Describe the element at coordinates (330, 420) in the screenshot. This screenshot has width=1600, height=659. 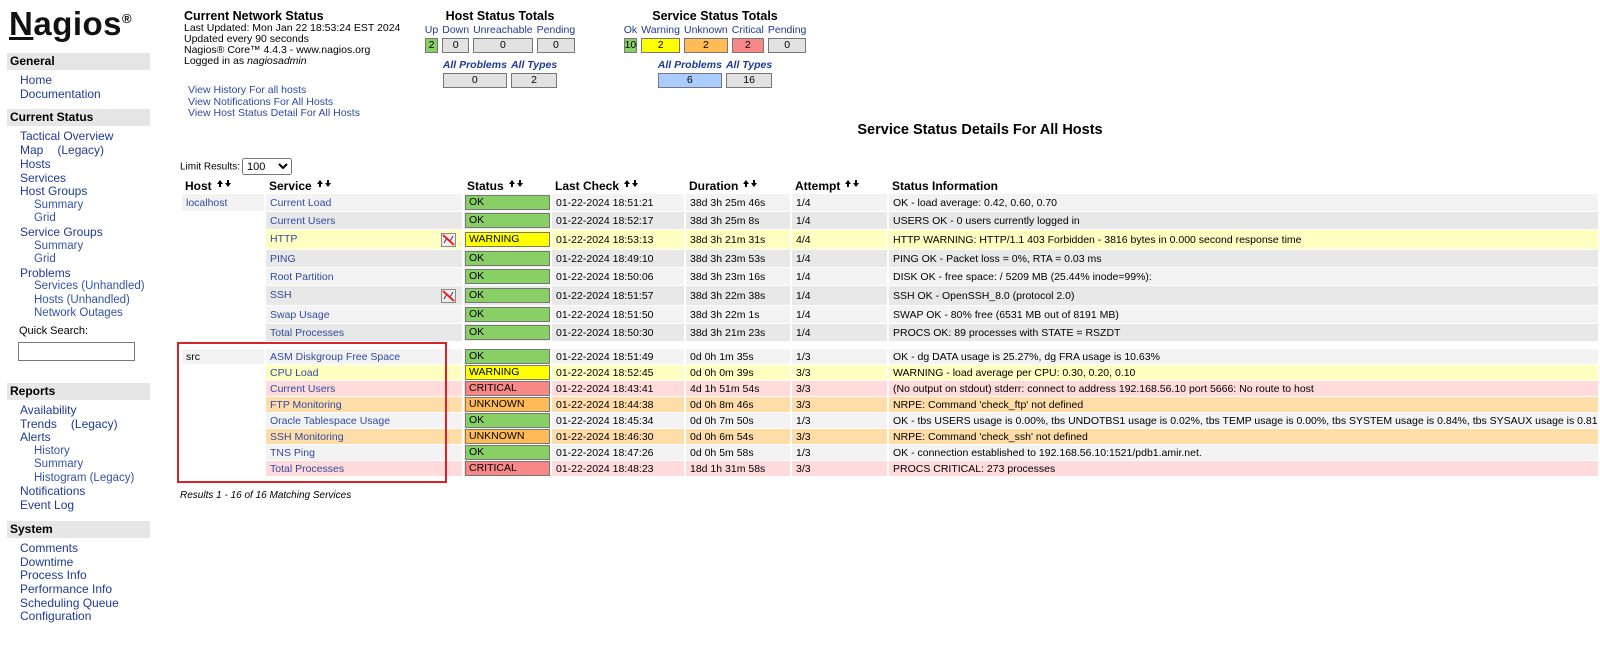
I see `service-link: Oracle Tablespace Usage` at that location.